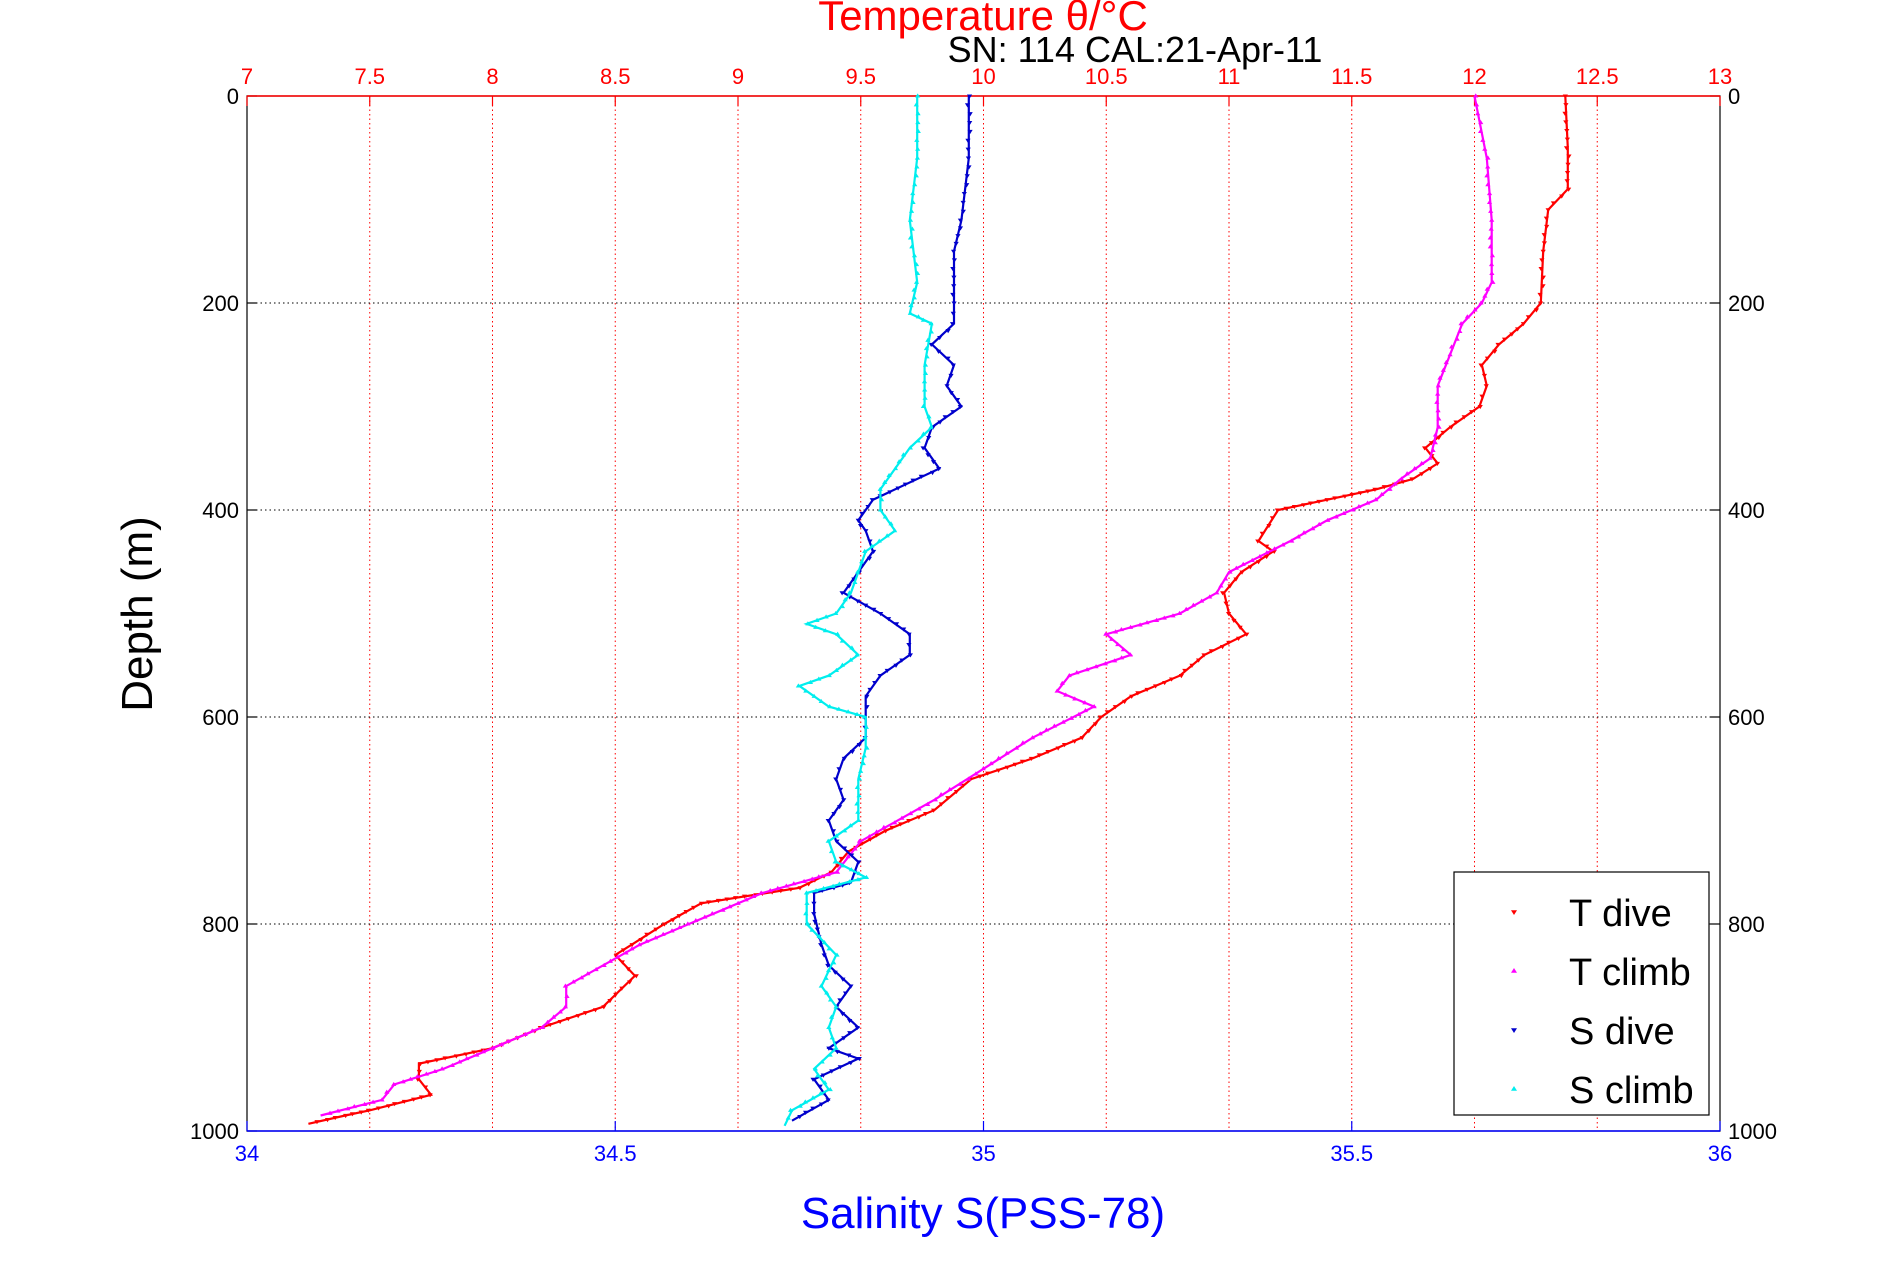  What do you see at coordinates (1597, 76) in the screenshot?
I see `top-axis-tick-label: 12.5` at bounding box center [1597, 76].